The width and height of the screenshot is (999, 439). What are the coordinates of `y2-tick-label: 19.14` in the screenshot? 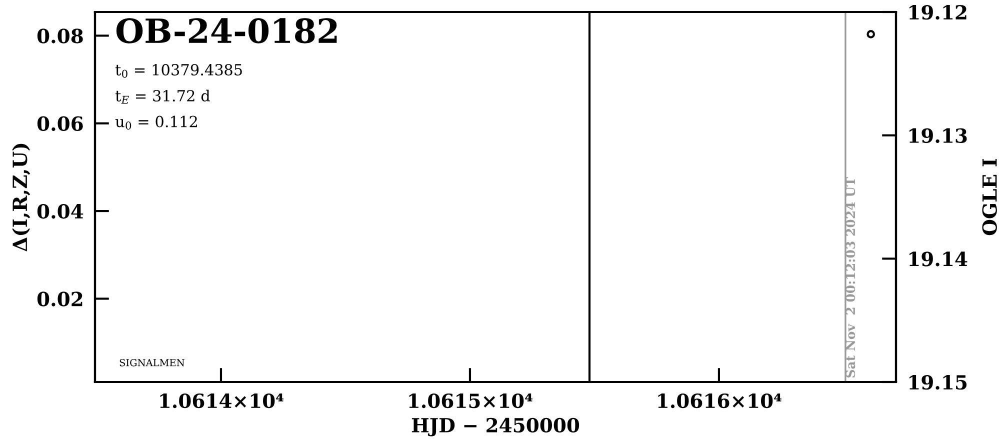 It's located at (938, 259).